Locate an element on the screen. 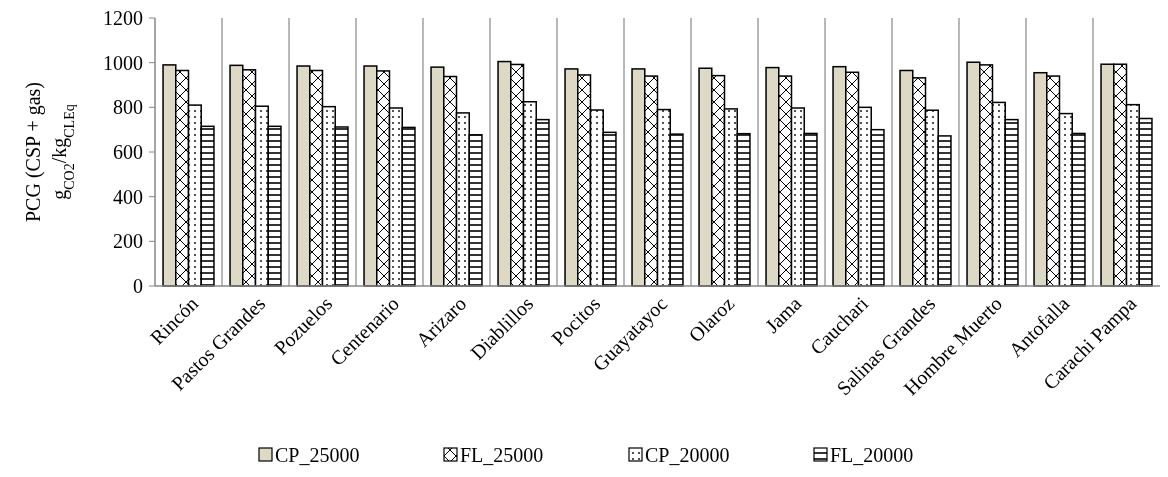 This screenshot has width=1168, height=477. y-tick-label: 800 is located at coordinates (128, 107).